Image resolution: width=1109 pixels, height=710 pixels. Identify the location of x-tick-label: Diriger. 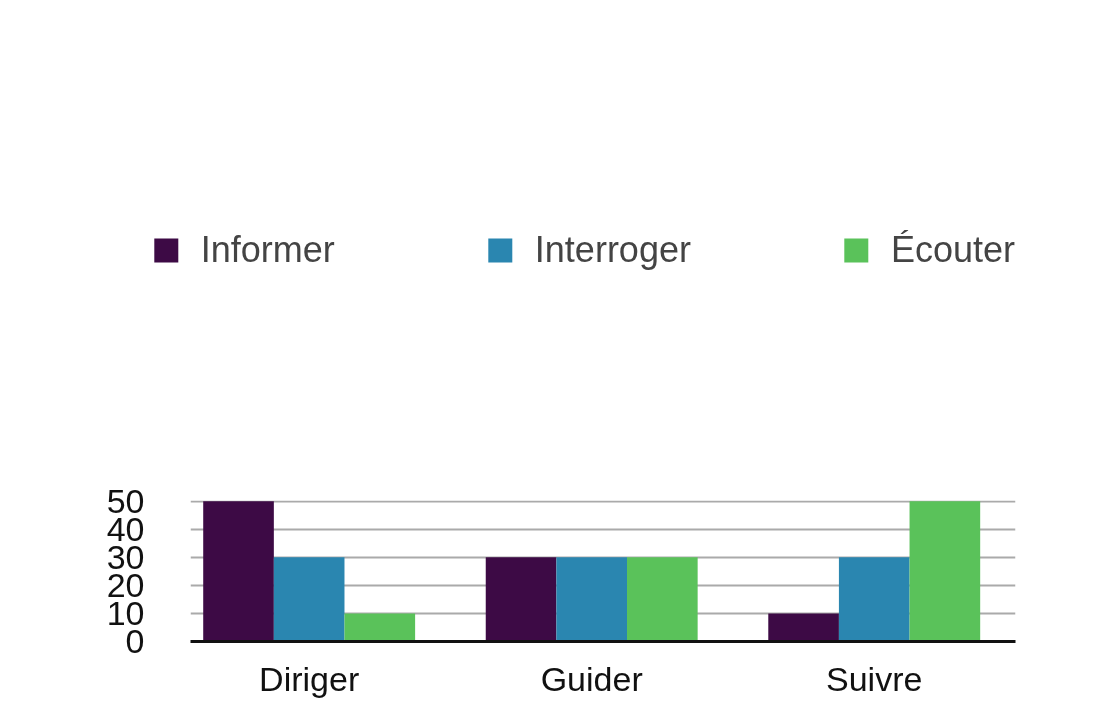
(309, 678).